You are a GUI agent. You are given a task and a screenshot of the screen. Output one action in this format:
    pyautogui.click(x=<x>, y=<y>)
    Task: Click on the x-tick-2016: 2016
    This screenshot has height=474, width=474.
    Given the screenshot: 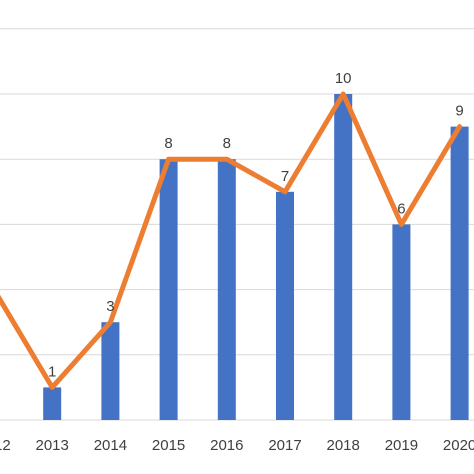 What is the action you would take?
    pyautogui.click(x=226, y=445)
    